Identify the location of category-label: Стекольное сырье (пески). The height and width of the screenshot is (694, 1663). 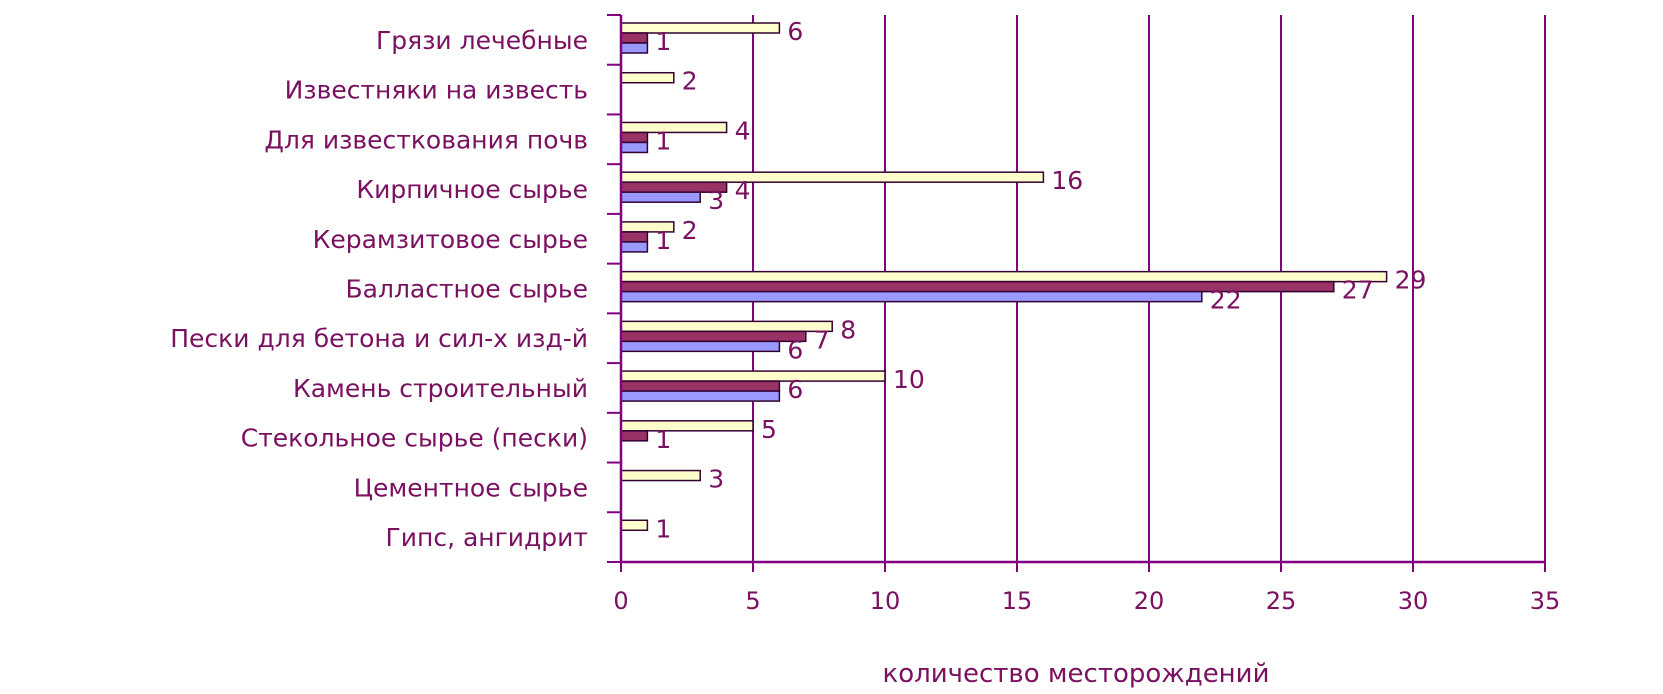
(414, 438).